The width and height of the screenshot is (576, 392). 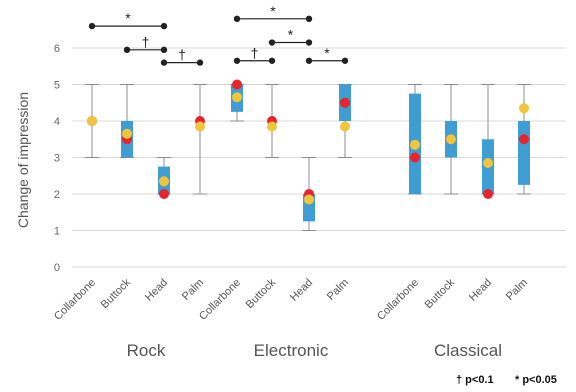 I want to click on group-label-electronic: Electronic, so click(x=291, y=350).